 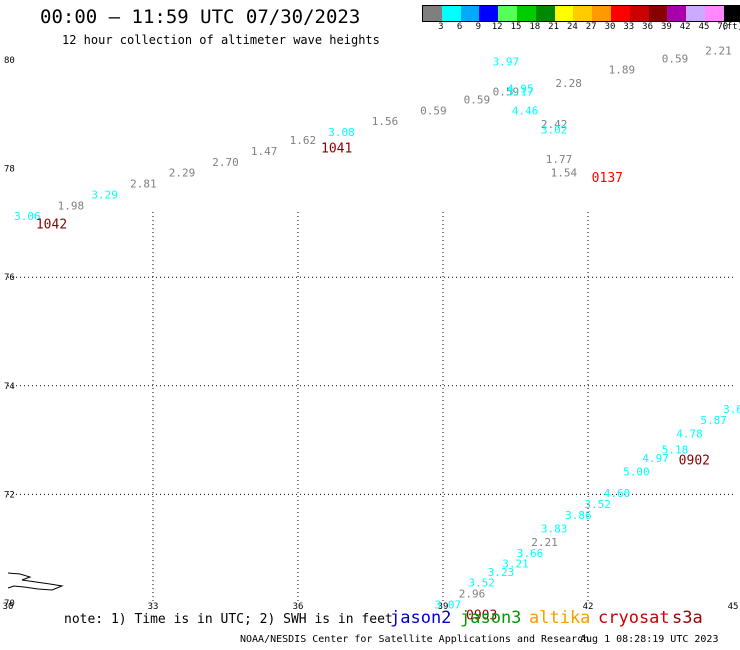 What do you see at coordinates (225, 162) in the screenshot?
I see `wave-height-label: 2.70` at bounding box center [225, 162].